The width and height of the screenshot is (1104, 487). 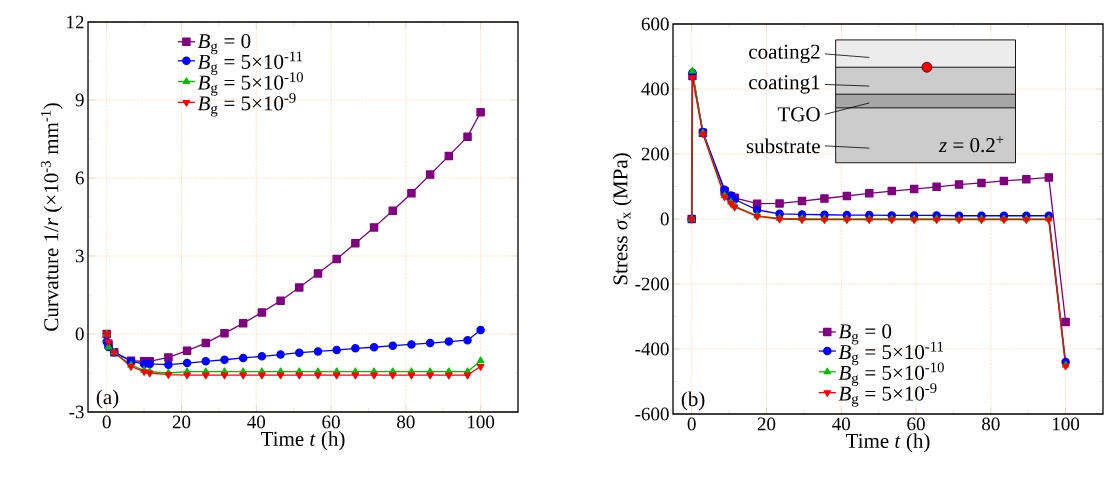 I want to click on y-tick-label: 200, so click(x=655, y=154).